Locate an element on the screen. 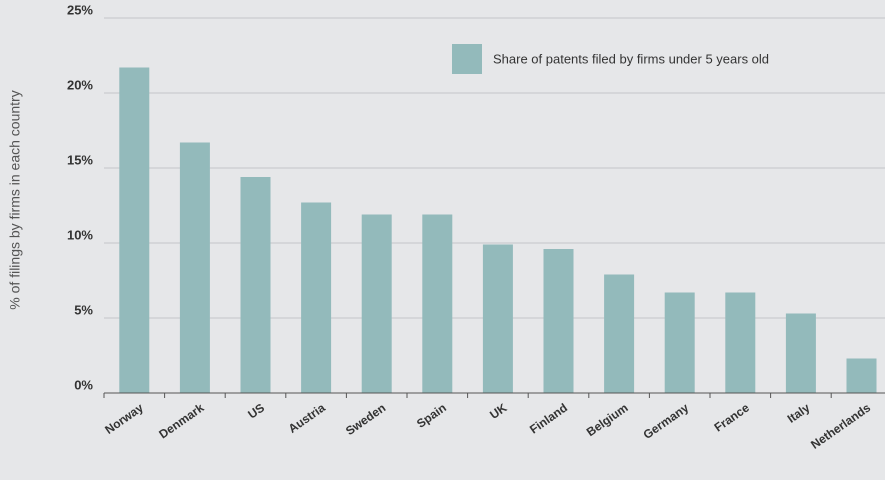 This screenshot has width=885, height=480. x-tick-label: Norway is located at coordinates (124, 418).